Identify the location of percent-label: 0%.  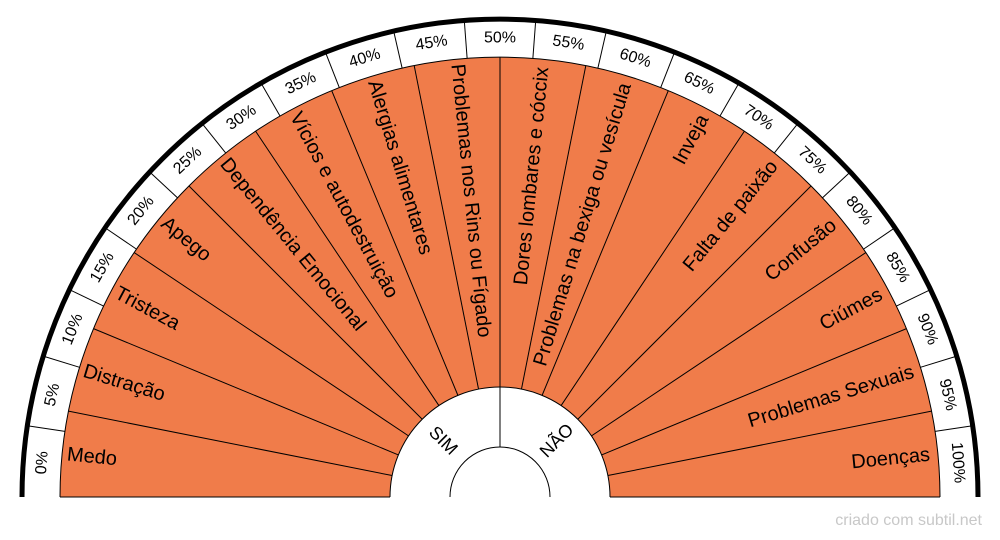
(42, 463).